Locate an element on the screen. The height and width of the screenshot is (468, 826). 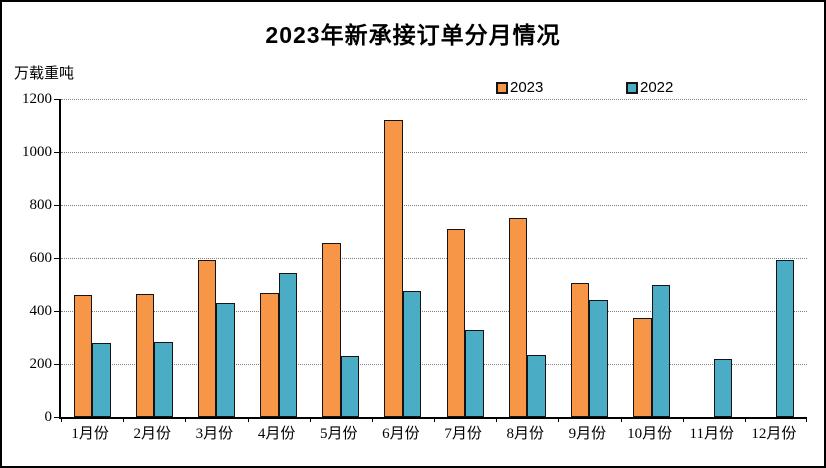
x-label-11月份: 11月份 is located at coordinates (711, 434).